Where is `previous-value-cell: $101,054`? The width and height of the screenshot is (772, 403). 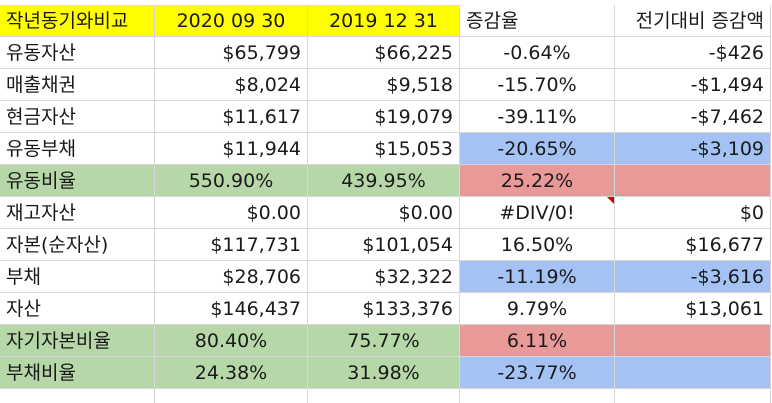 previous-value-cell: $101,054 is located at coordinates (384, 245).